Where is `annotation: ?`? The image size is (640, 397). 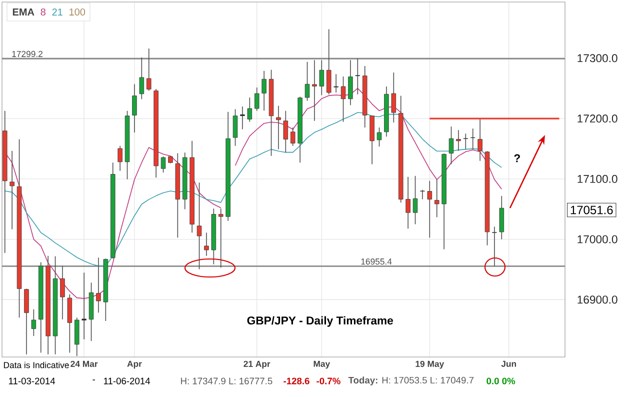 annotation: ? is located at coordinates (517, 158).